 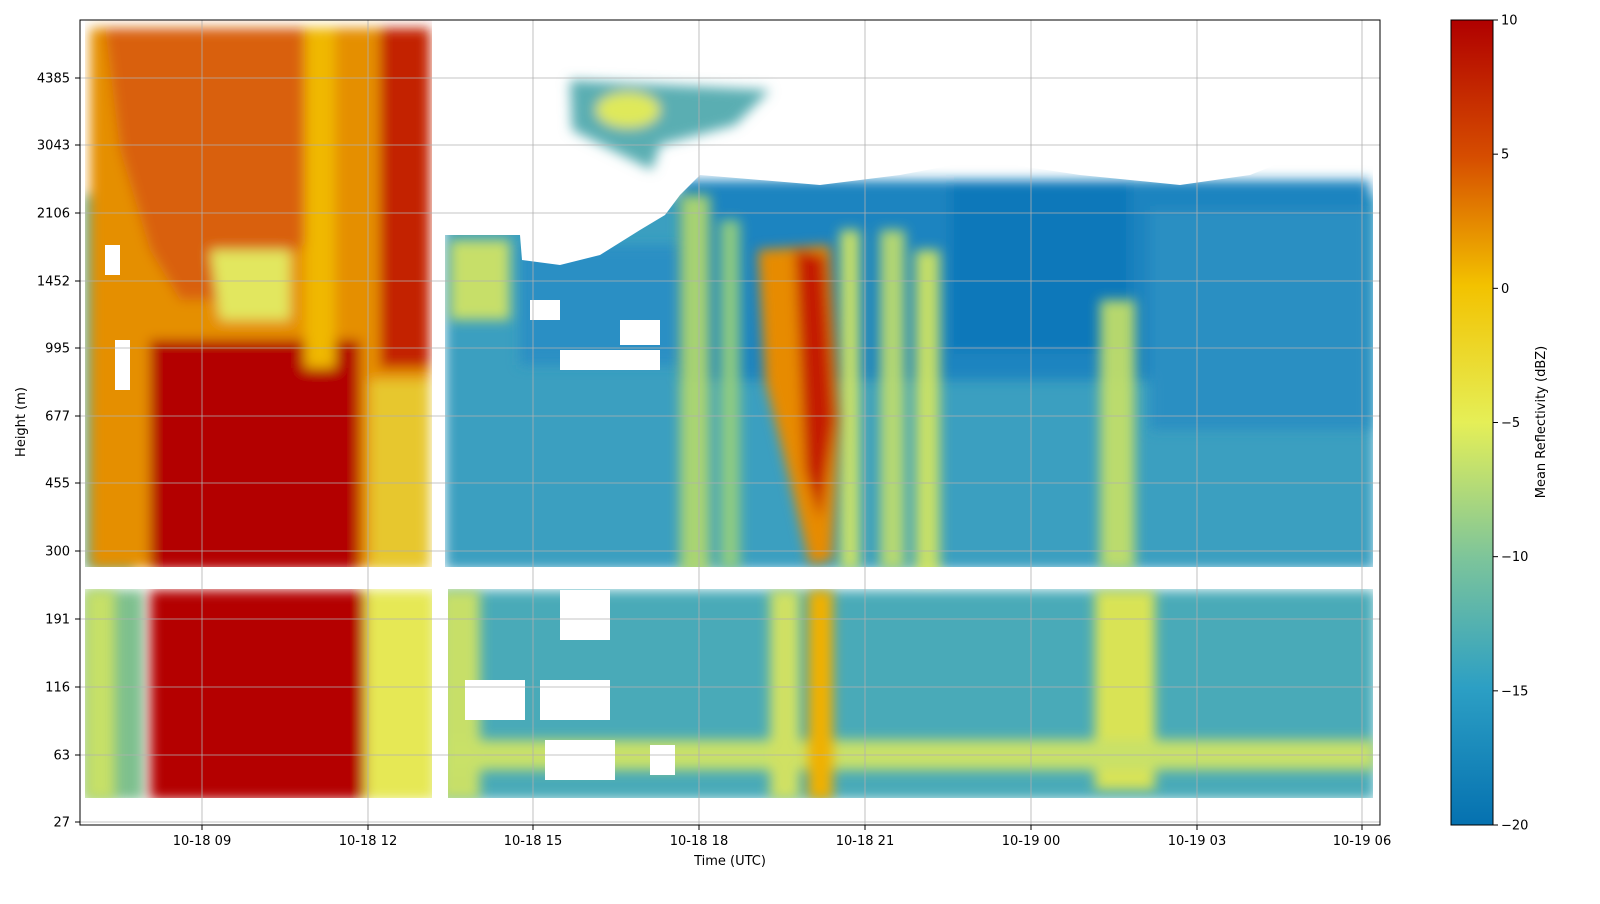 What do you see at coordinates (57, 417) in the screenshot?
I see `y-tick-label: 677` at bounding box center [57, 417].